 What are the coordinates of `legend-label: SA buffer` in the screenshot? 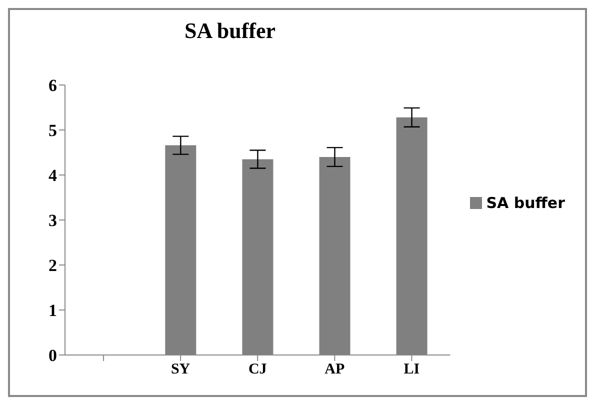 It's located at (525, 203).